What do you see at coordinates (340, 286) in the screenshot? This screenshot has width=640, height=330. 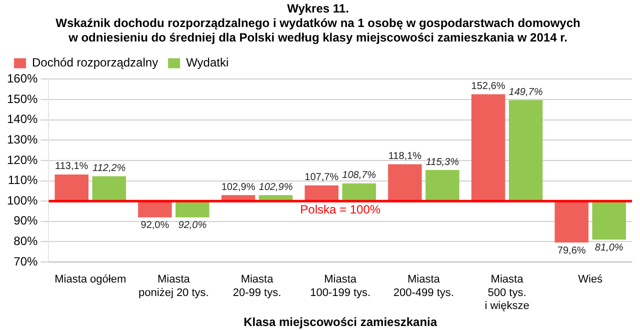 I see `x-tick-label: Miasta 100-199 tys.` at bounding box center [340, 286].